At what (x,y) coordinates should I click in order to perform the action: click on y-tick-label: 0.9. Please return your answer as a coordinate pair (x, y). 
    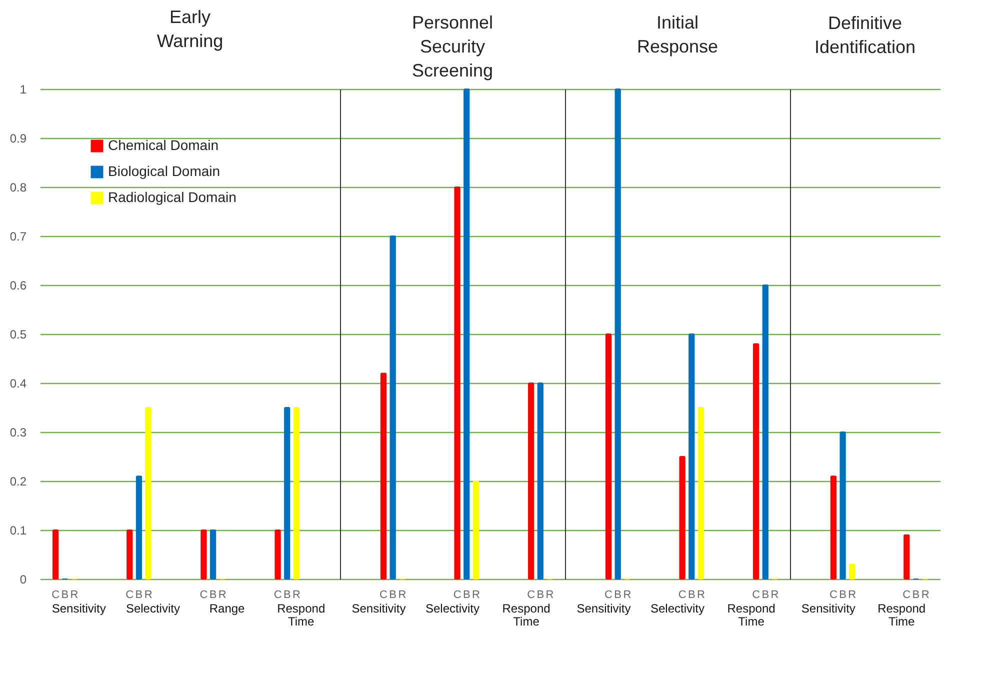
    Looking at the image, I should click on (18, 139).